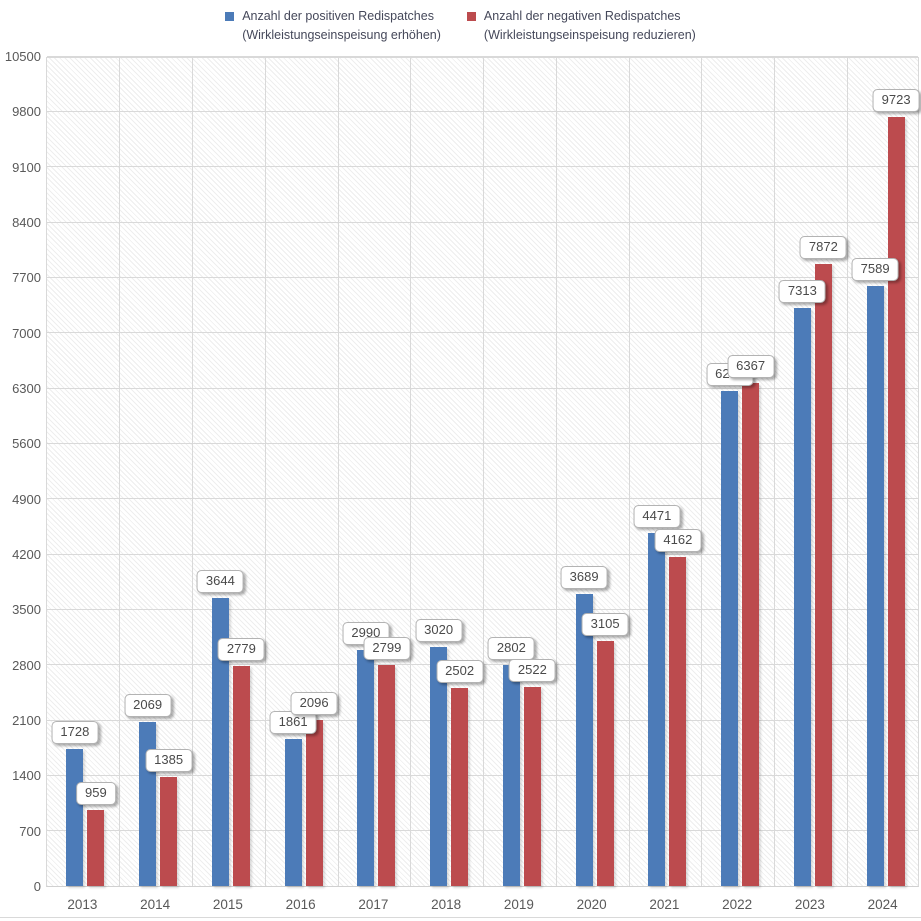 This screenshot has width=921, height=921. What do you see at coordinates (589, 35) in the screenshot?
I see `legend-label-negative-line2: (Wirkleistungseinspeisung reduzieren)` at bounding box center [589, 35].